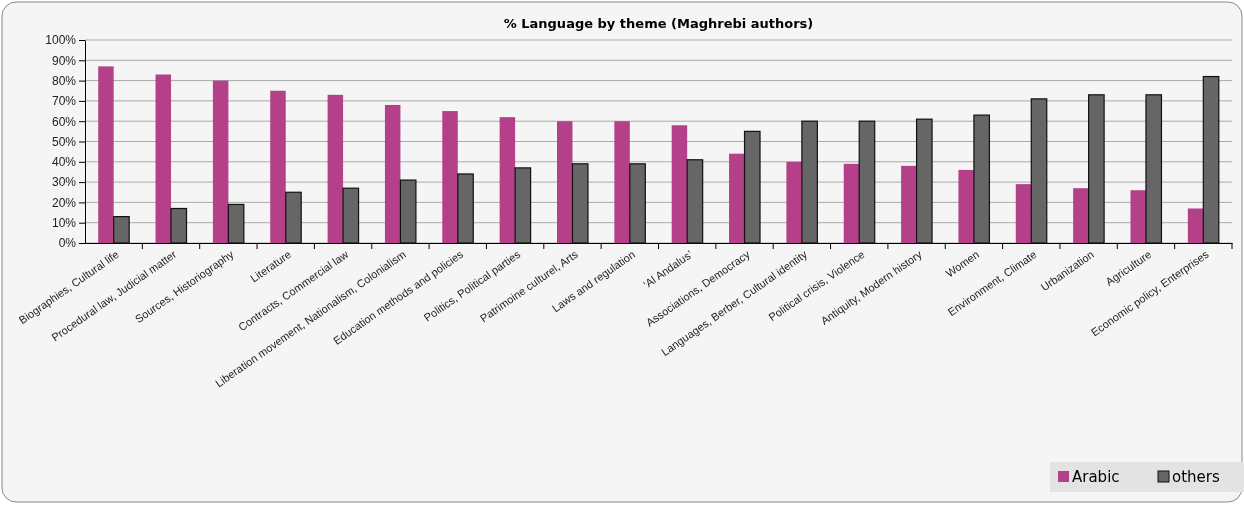 This screenshot has height=506, width=1244. I want to click on y-tick-label: 0%, so click(67, 243).